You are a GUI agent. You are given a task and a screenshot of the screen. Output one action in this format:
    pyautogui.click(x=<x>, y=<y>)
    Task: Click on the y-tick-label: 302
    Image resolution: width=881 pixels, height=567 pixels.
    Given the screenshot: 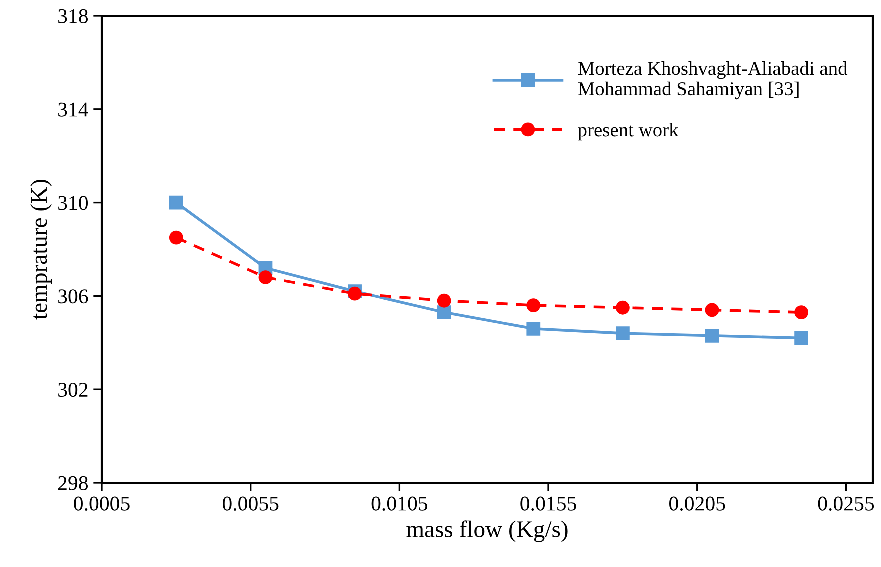 What is the action you would take?
    pyautogui.click(x=73, y=390)
    